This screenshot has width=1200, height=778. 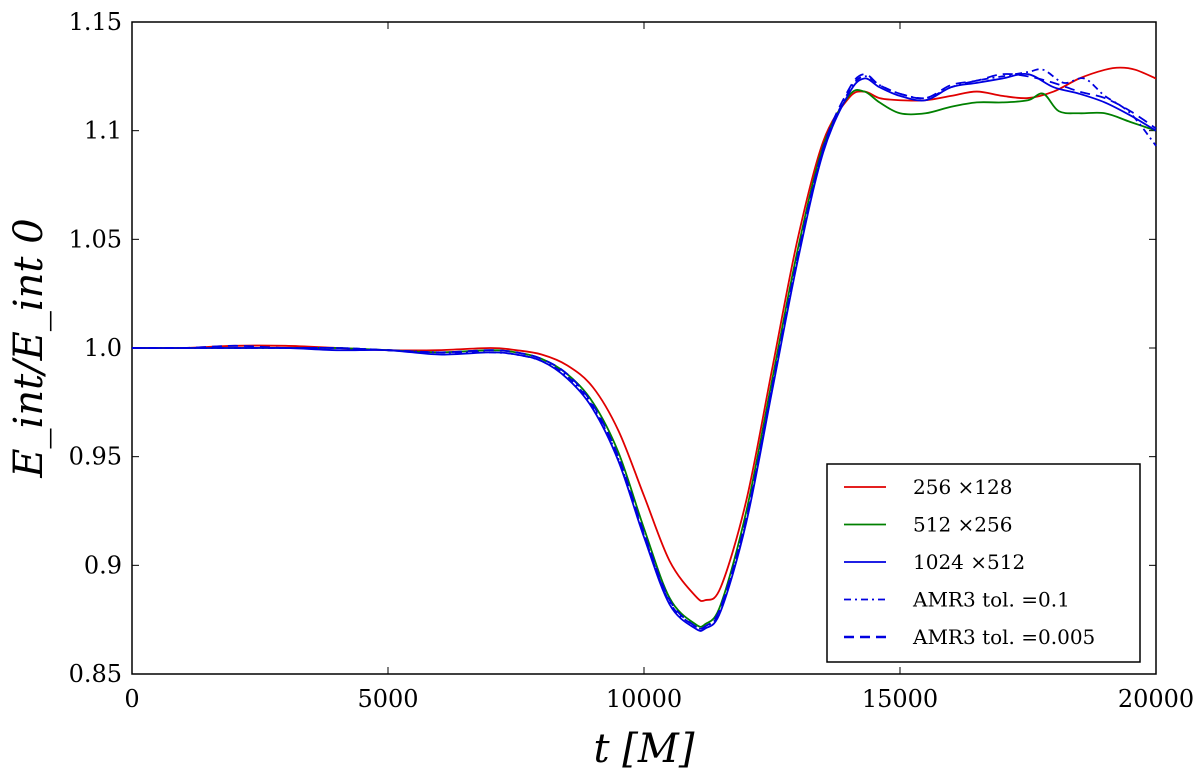 What do you see at coordinates (644, 699) in the screenshot?
I see `x-tick-label: 10000` at bounding box center [644, 699].